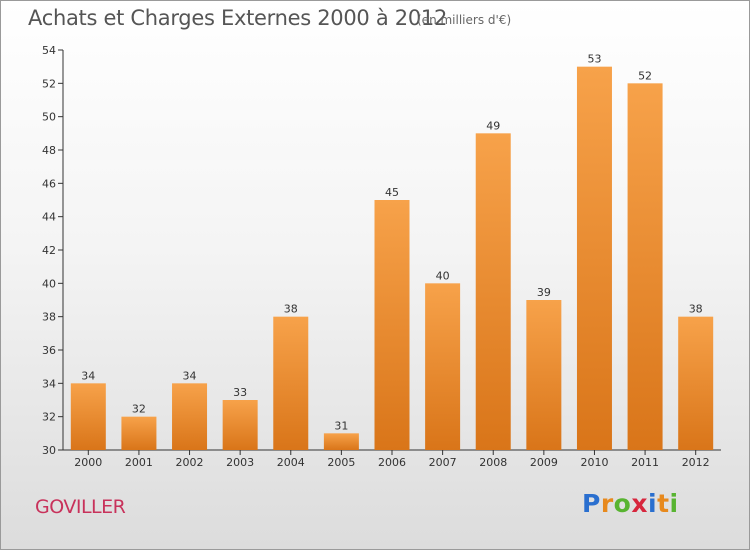 Image resolution: width=750 pixels, height=550 pixels. Describe the element at coordinates (49, 317) in the screenshot. I see `y-tick-label: 38` at that location.